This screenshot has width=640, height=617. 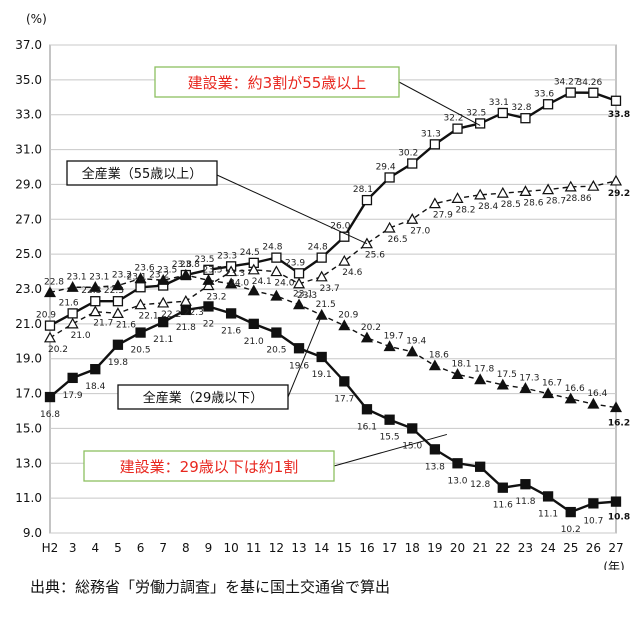 What do you see at coordinates (81, 336) in the screenshot?
I see `data-label: 21.0` at bounding box center [81, 336].